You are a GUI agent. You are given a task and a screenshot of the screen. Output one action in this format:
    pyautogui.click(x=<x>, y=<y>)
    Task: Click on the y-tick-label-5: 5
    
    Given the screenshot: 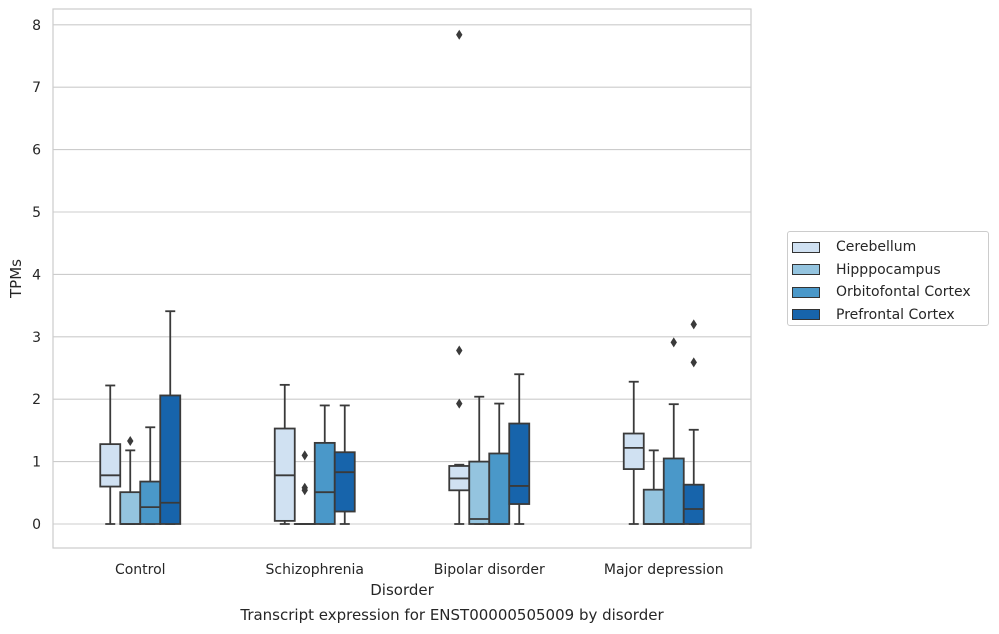 What is the action you would take?
    pyautogui.click(x=36, y=213)
    